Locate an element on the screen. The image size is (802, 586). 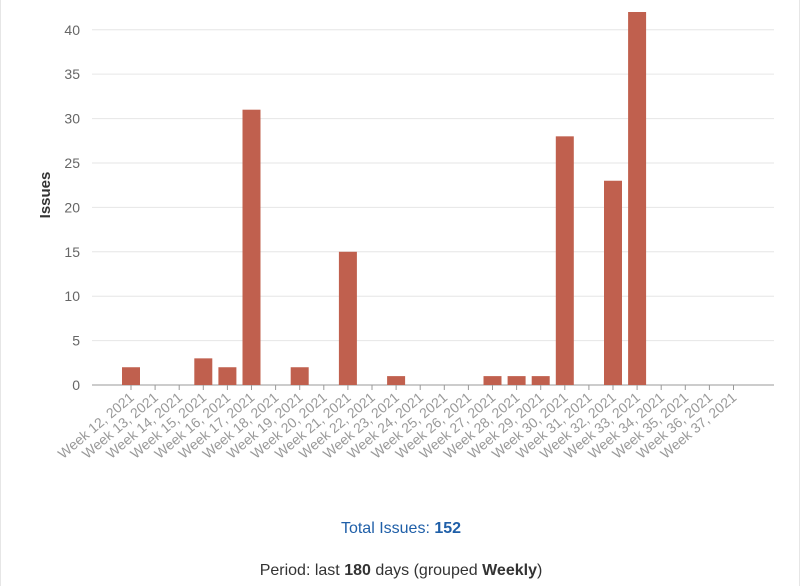
y-tick-label: 30 is located at coordinates (72, 119).